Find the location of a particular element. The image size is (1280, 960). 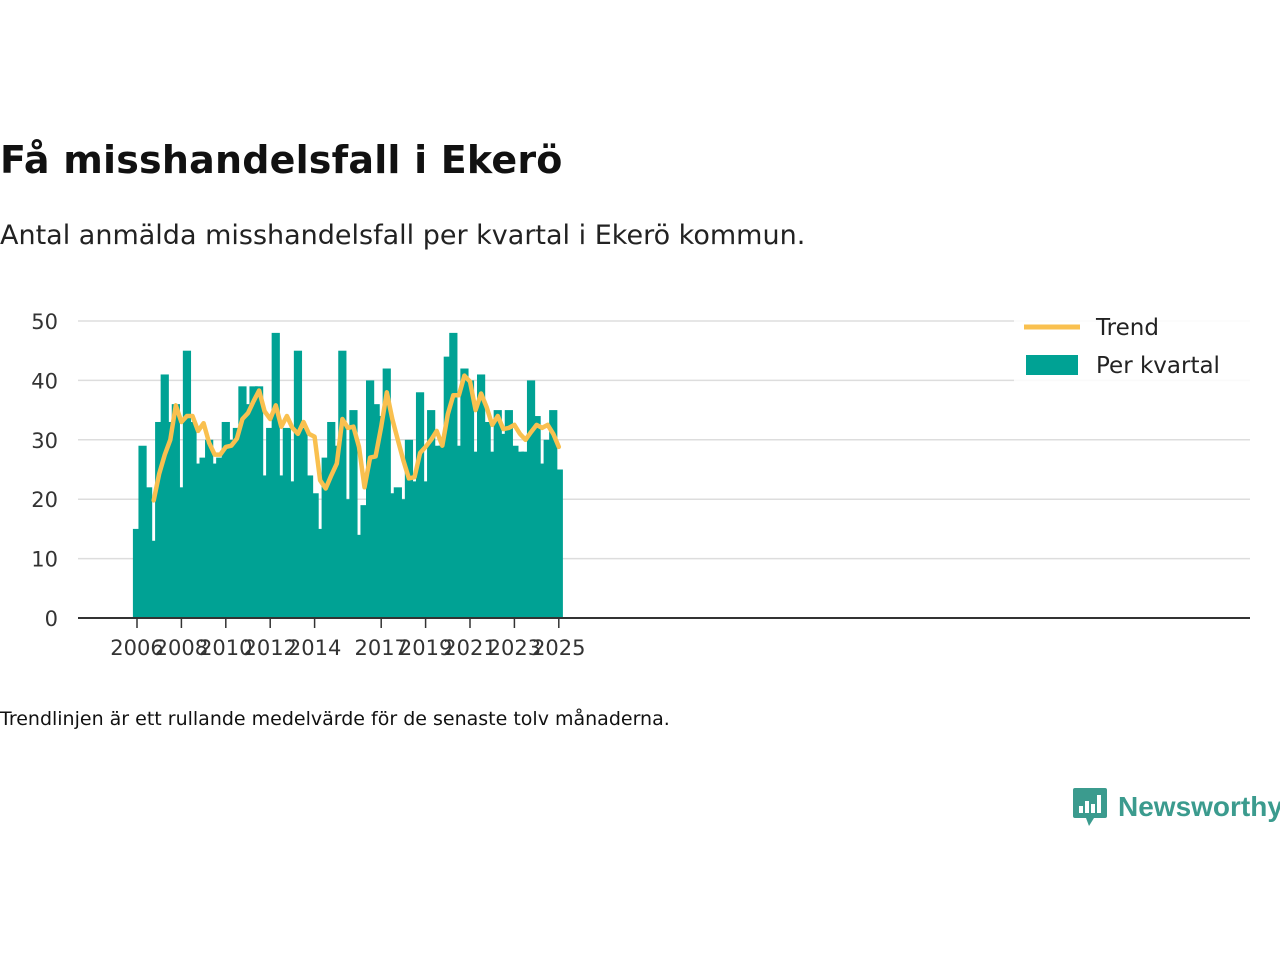

y-tick-label: 0 is located at coordinates (51, 619).